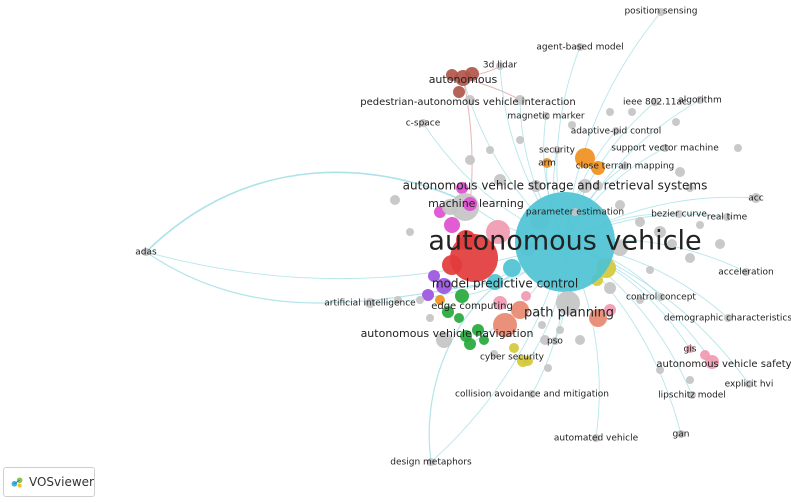 This screenshot has height=503, width=791. I want to click on node-gis, so click(690, 349).